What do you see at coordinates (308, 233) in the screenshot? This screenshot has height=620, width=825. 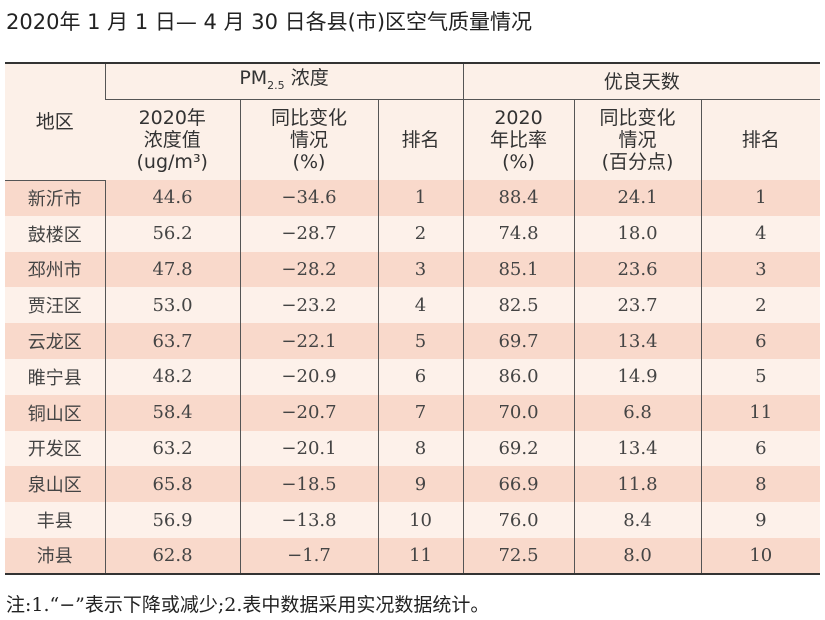 I see `cell-pm-change: −28.7` at bounding box center [308, 233].